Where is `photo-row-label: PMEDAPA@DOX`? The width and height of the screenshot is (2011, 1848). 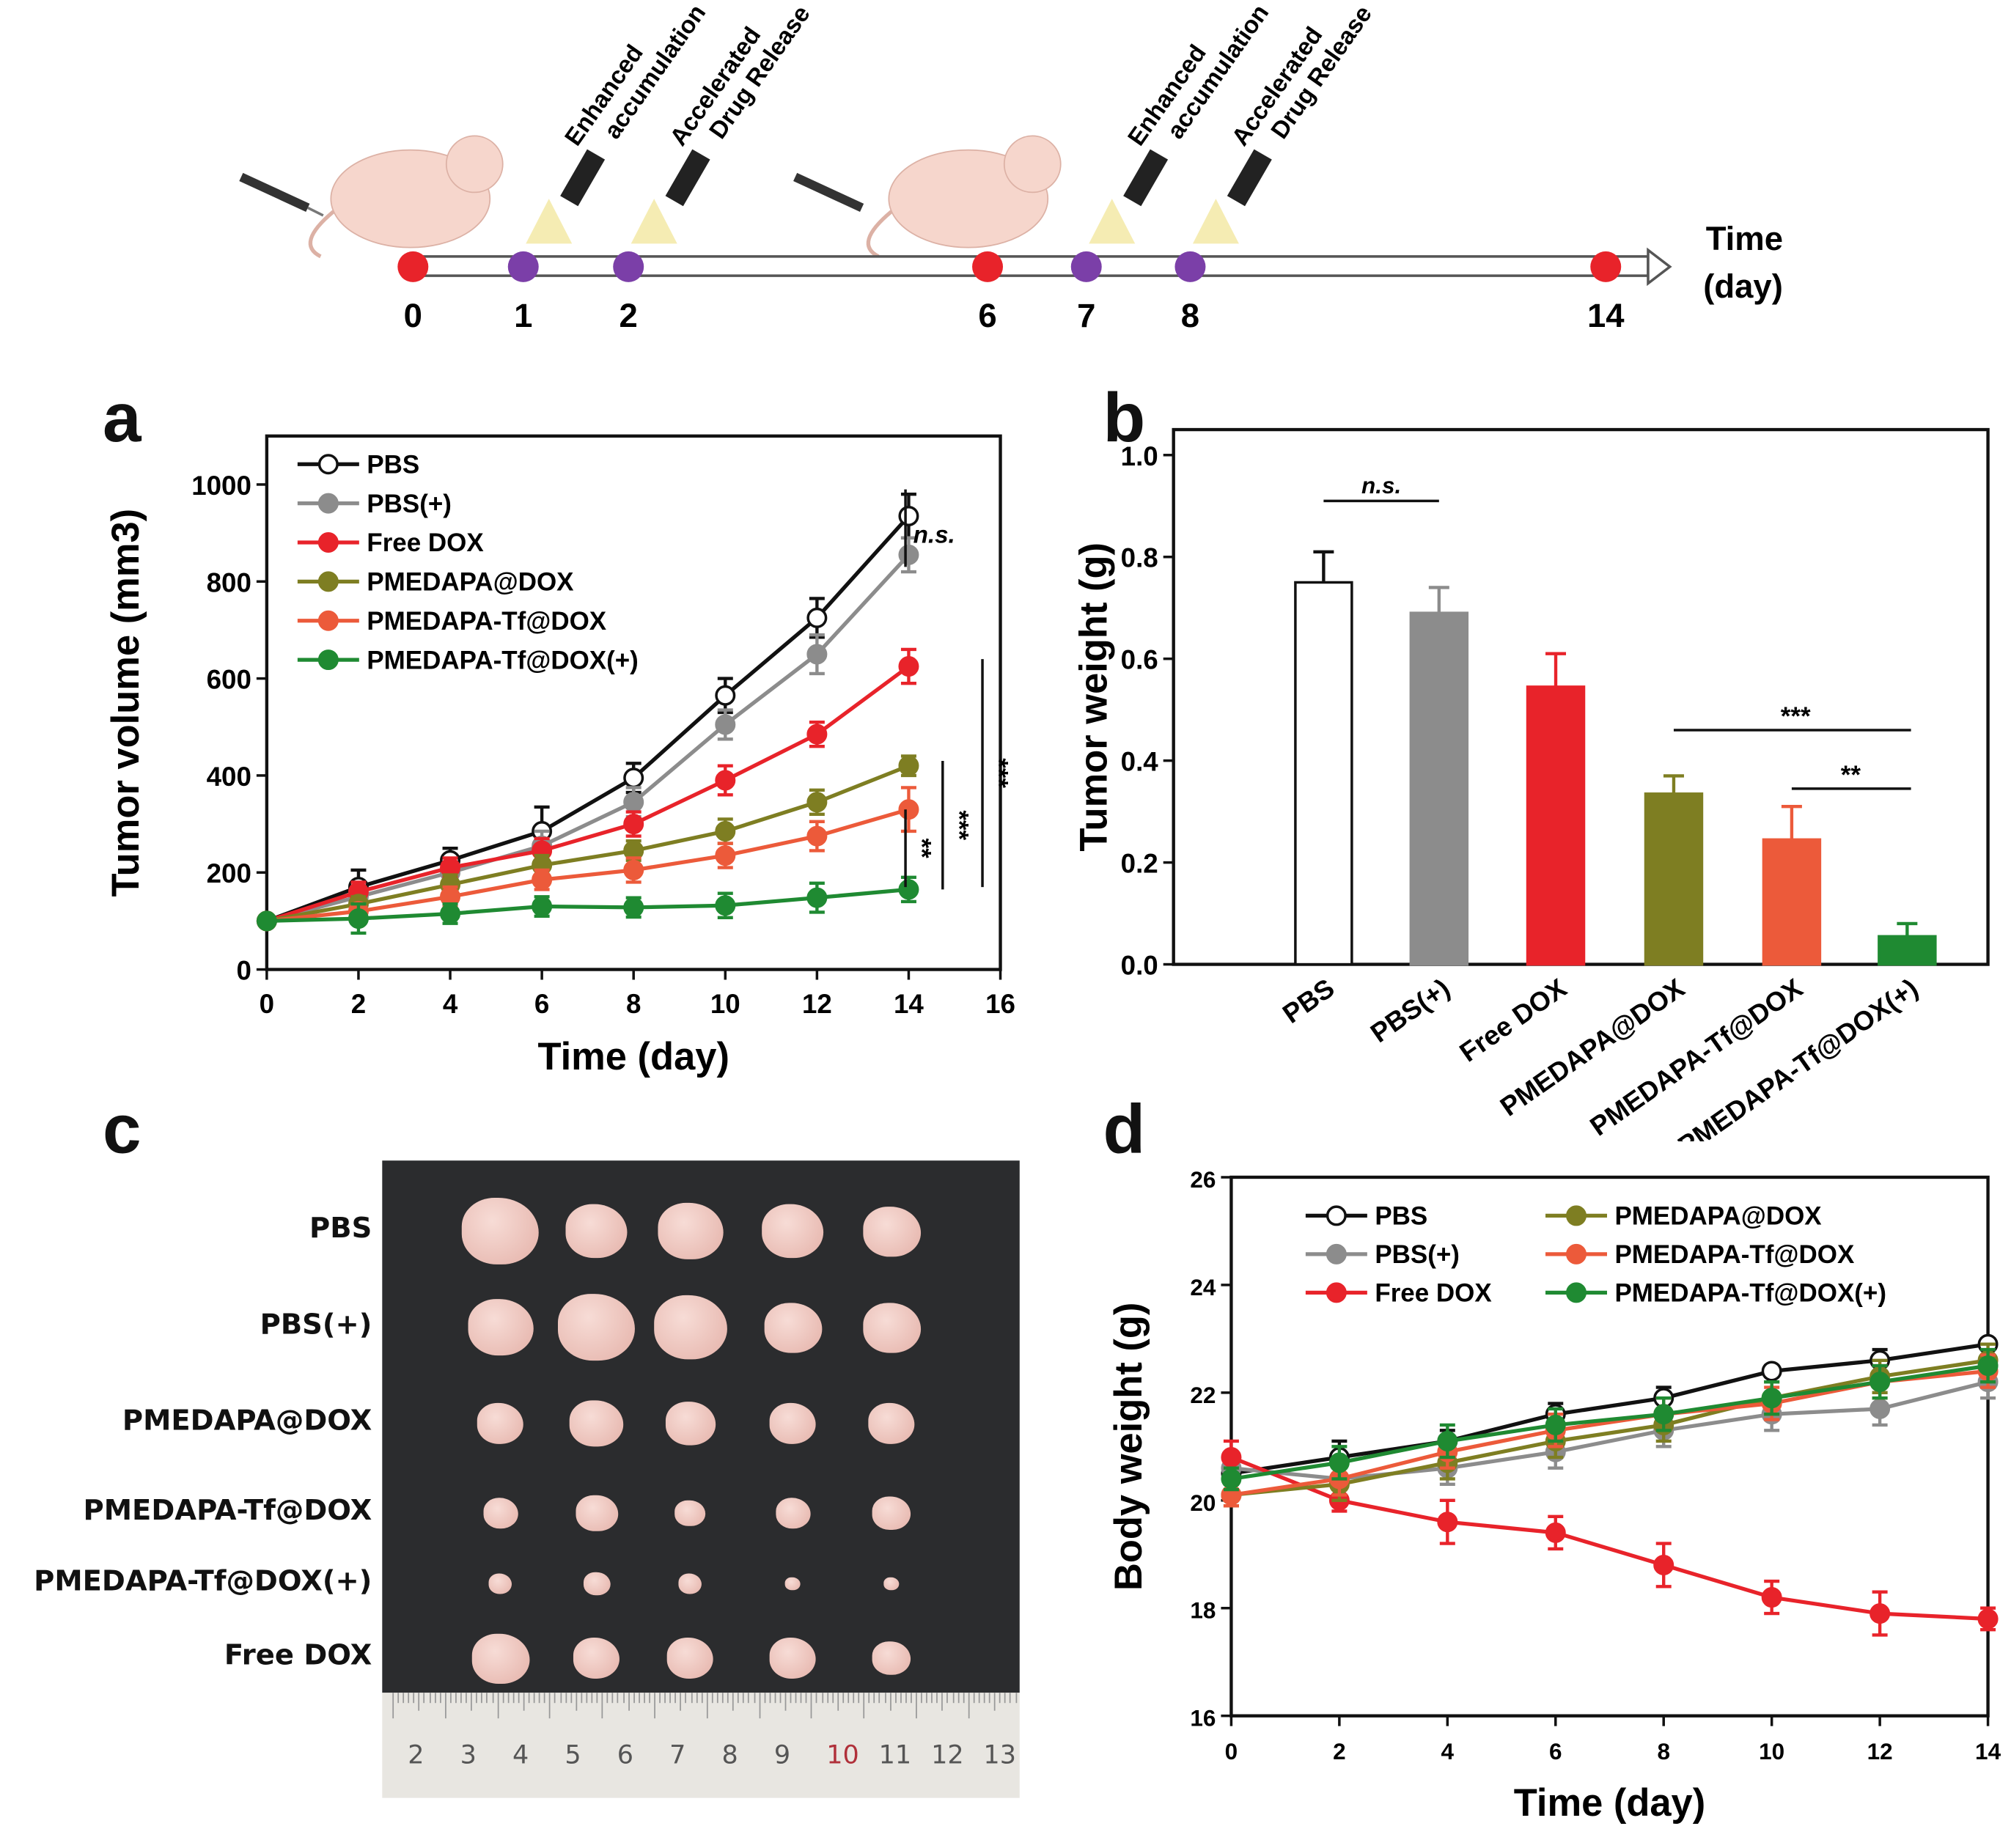 photo-row-label: PMEDAPA@DOX is located at coordinates (247, 1421).